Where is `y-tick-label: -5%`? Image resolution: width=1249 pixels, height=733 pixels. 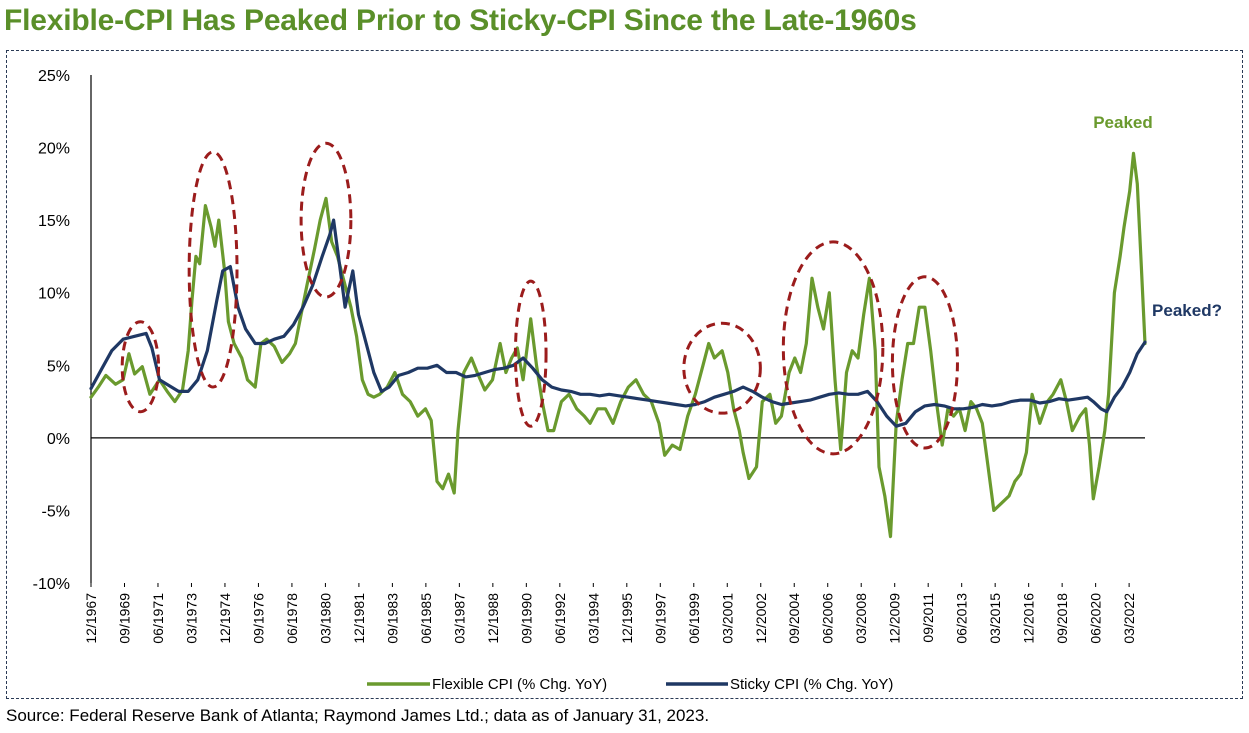 y-tick-label: -5% is located at coordinates (56, 511).